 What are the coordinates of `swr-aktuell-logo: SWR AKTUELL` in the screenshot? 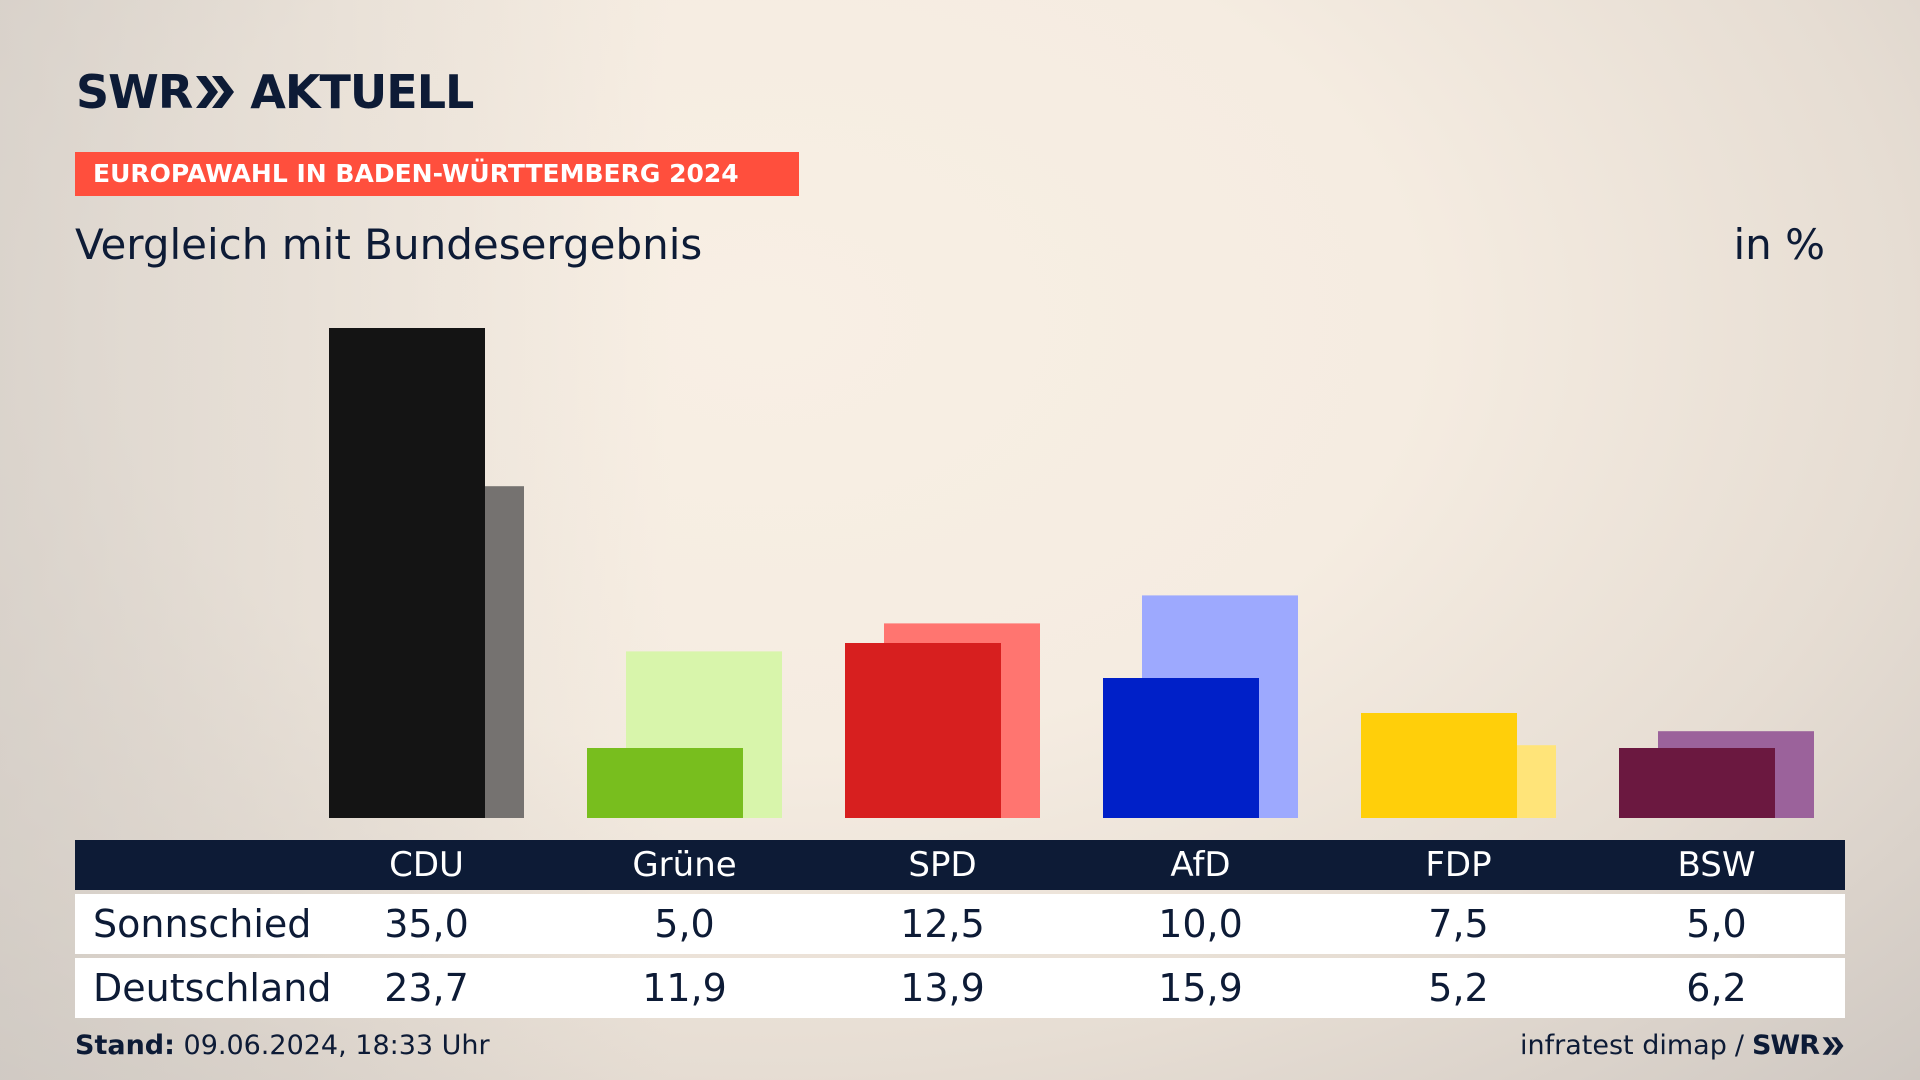 It's located at (275, 92).